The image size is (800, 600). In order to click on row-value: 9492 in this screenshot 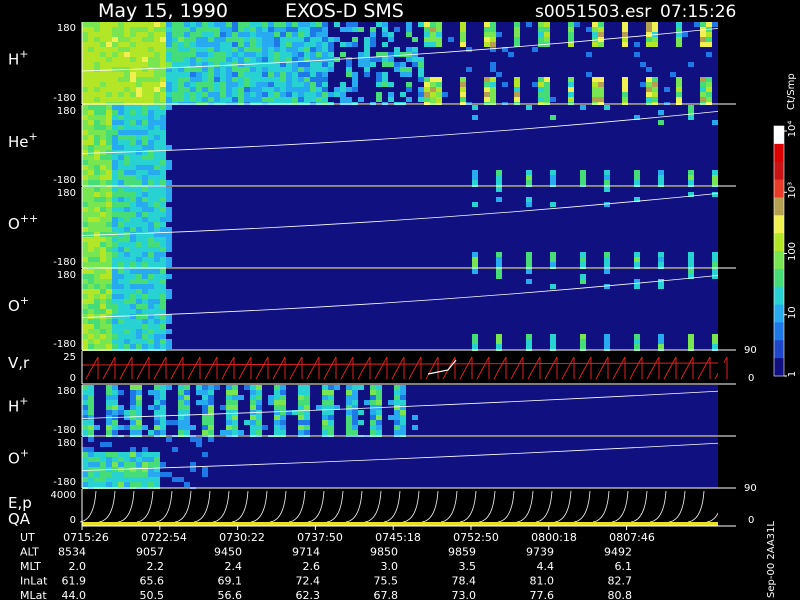, I will do `click(618, 552)`.